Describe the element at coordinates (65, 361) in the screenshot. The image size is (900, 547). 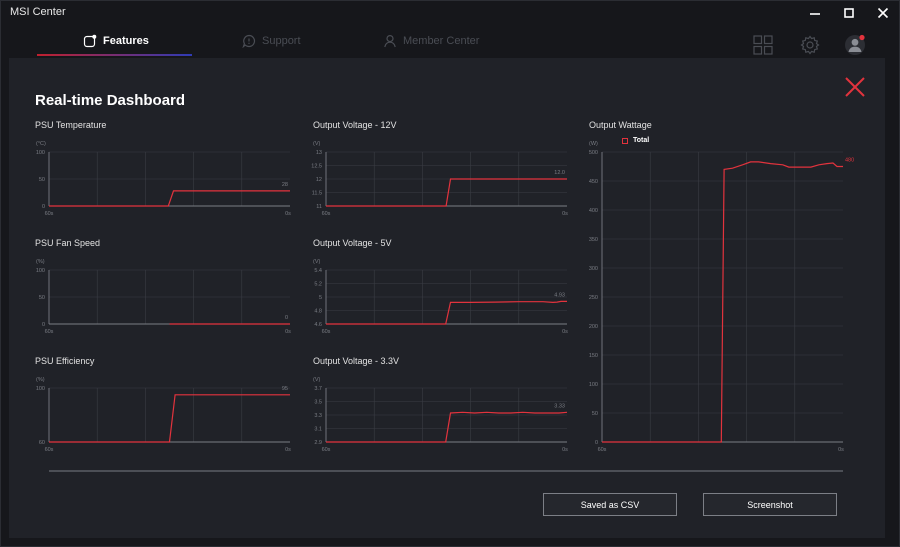
I see `chart-title-psu-efficiency: PSU Efficiency` at that location.